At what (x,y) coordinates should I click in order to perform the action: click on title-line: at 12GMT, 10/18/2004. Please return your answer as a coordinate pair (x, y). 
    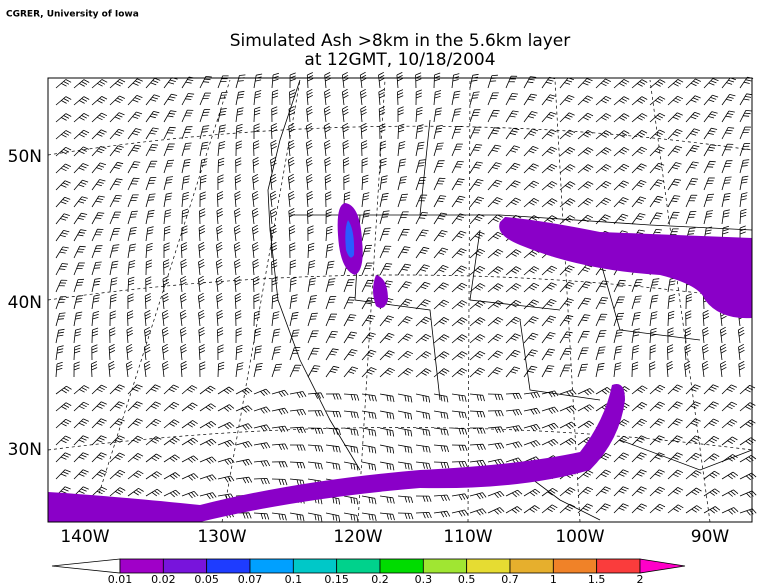
    Looking at the image, I should click on (399, 60).